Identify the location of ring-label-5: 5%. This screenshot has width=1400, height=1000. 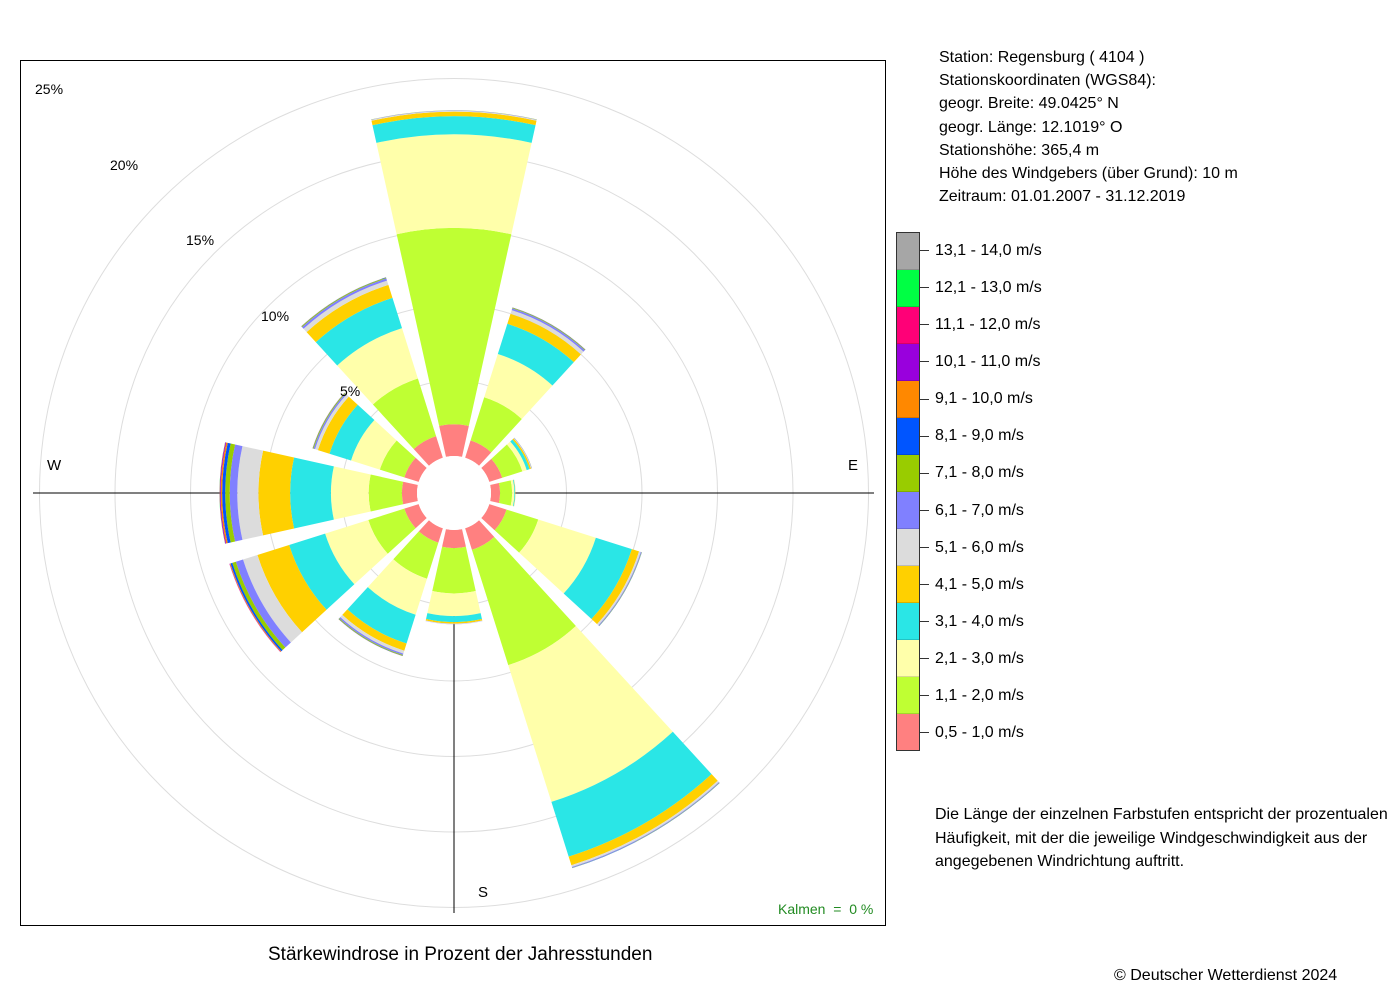
(350, 391).